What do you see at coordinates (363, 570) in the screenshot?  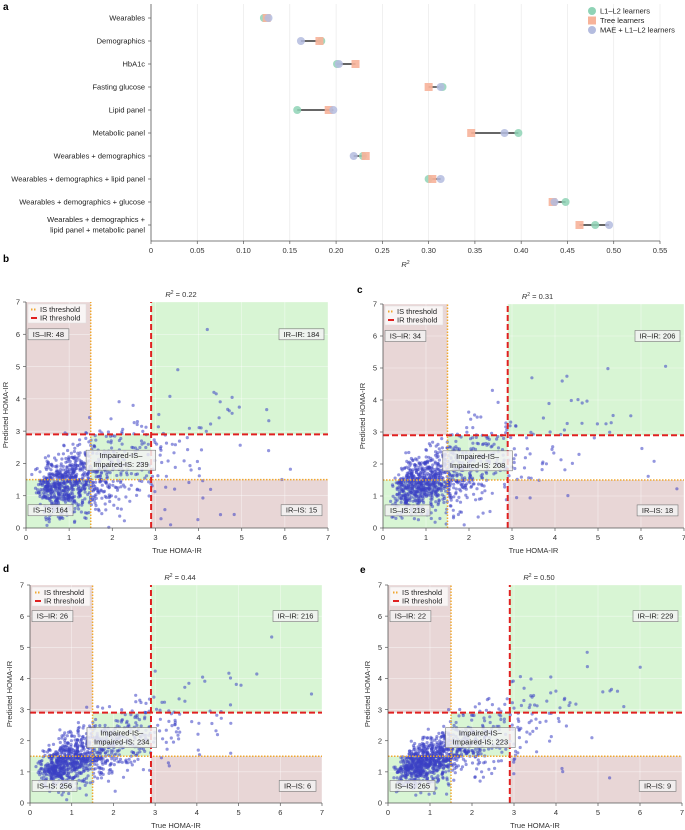 I see `panel-letter-e: e` at bounding box center [363, 570].